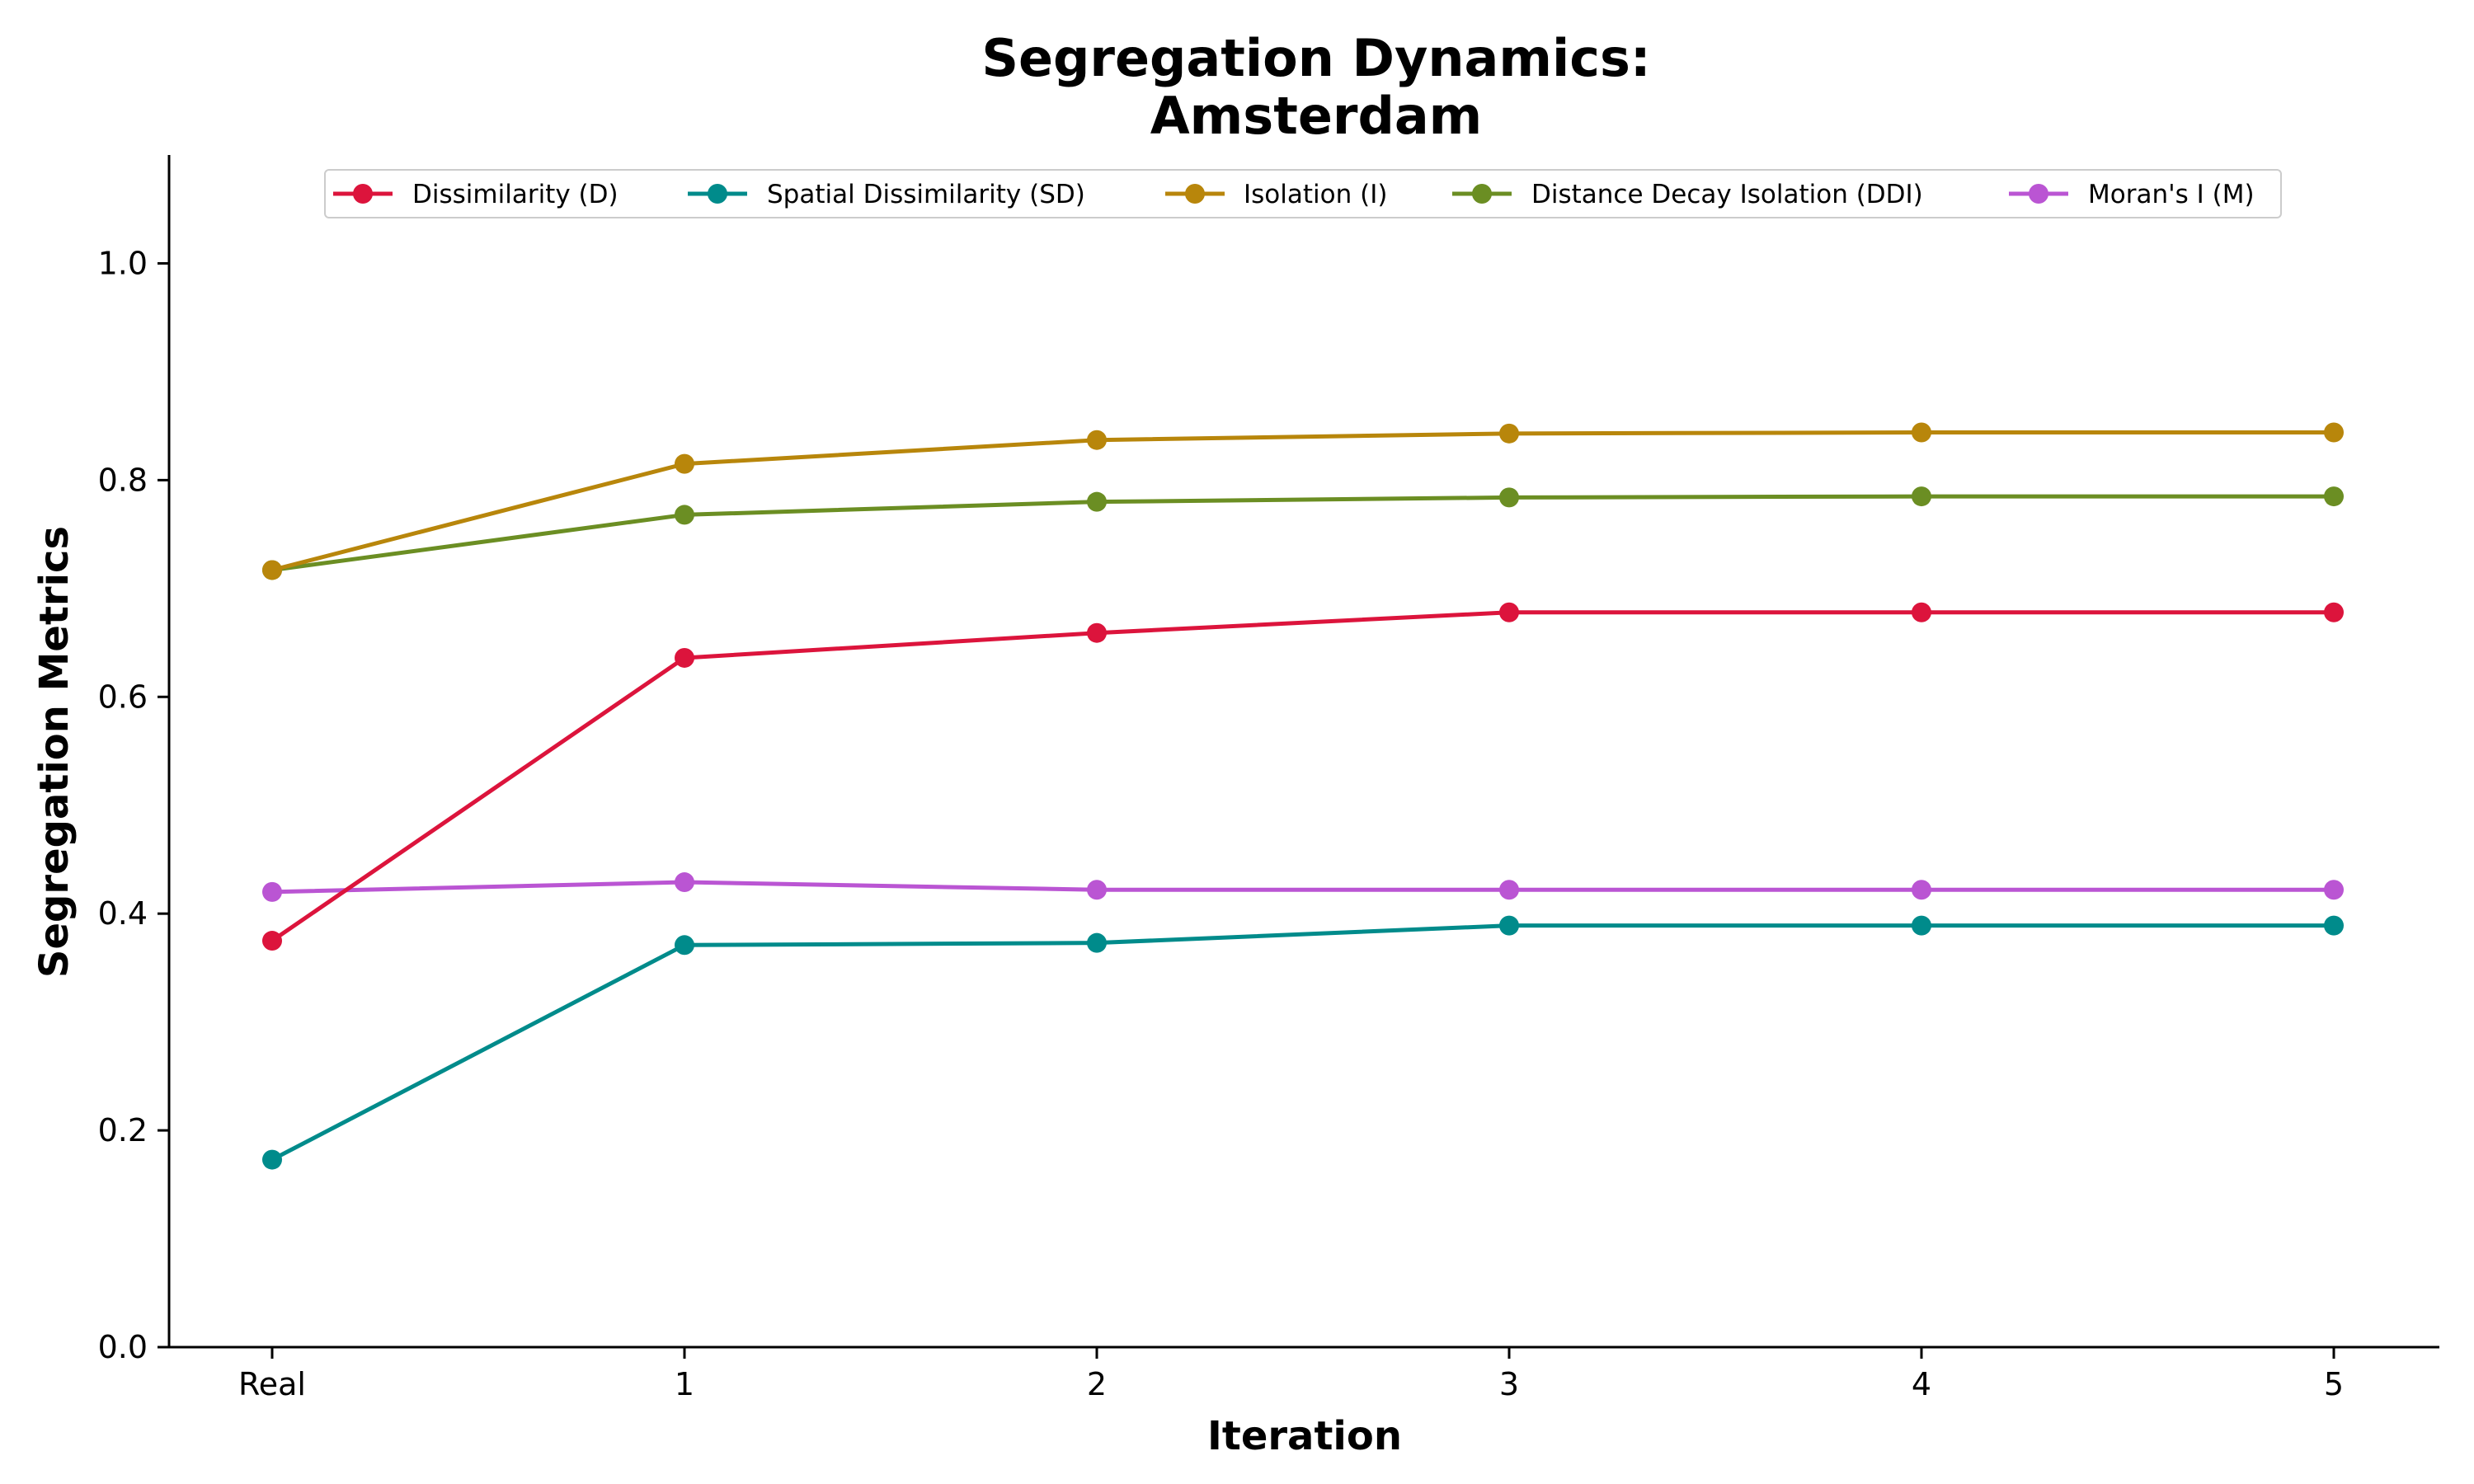 This screenshot has width=2474, height=1484. I want to click on y-tick-label: 0.6, so click(123, 697).